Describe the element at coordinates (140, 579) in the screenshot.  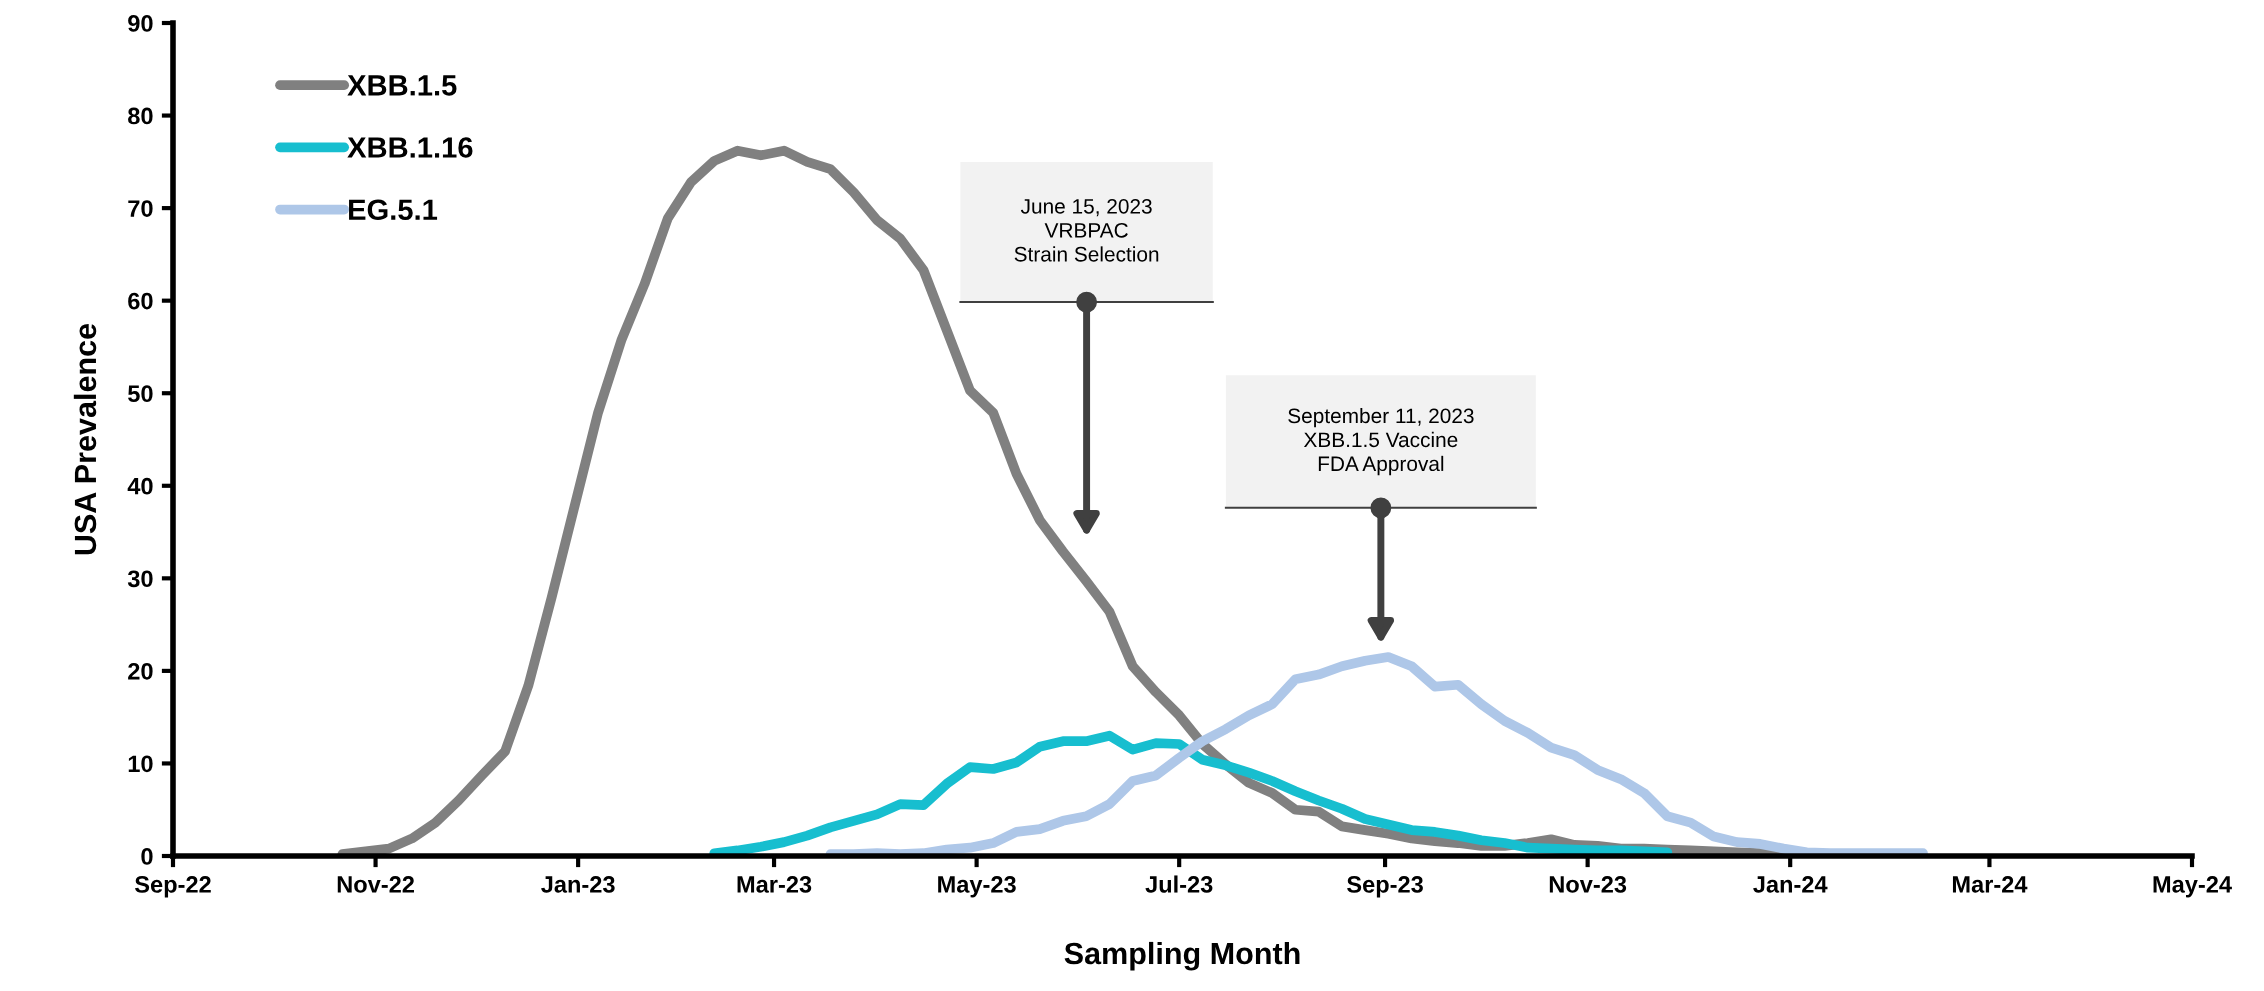
I see `y-tick-label: 30` at that location.